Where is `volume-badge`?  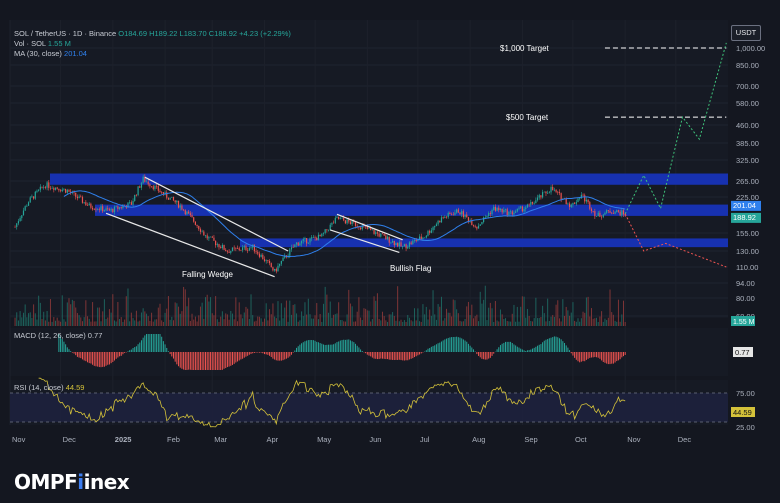
volume-badge is located at coordinates (743, 321).